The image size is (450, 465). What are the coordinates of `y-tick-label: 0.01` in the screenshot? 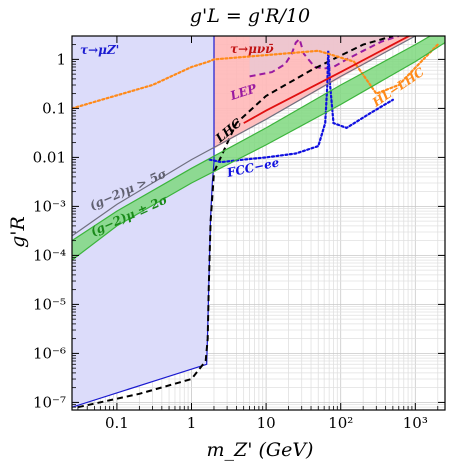 It's located at (49, 157).